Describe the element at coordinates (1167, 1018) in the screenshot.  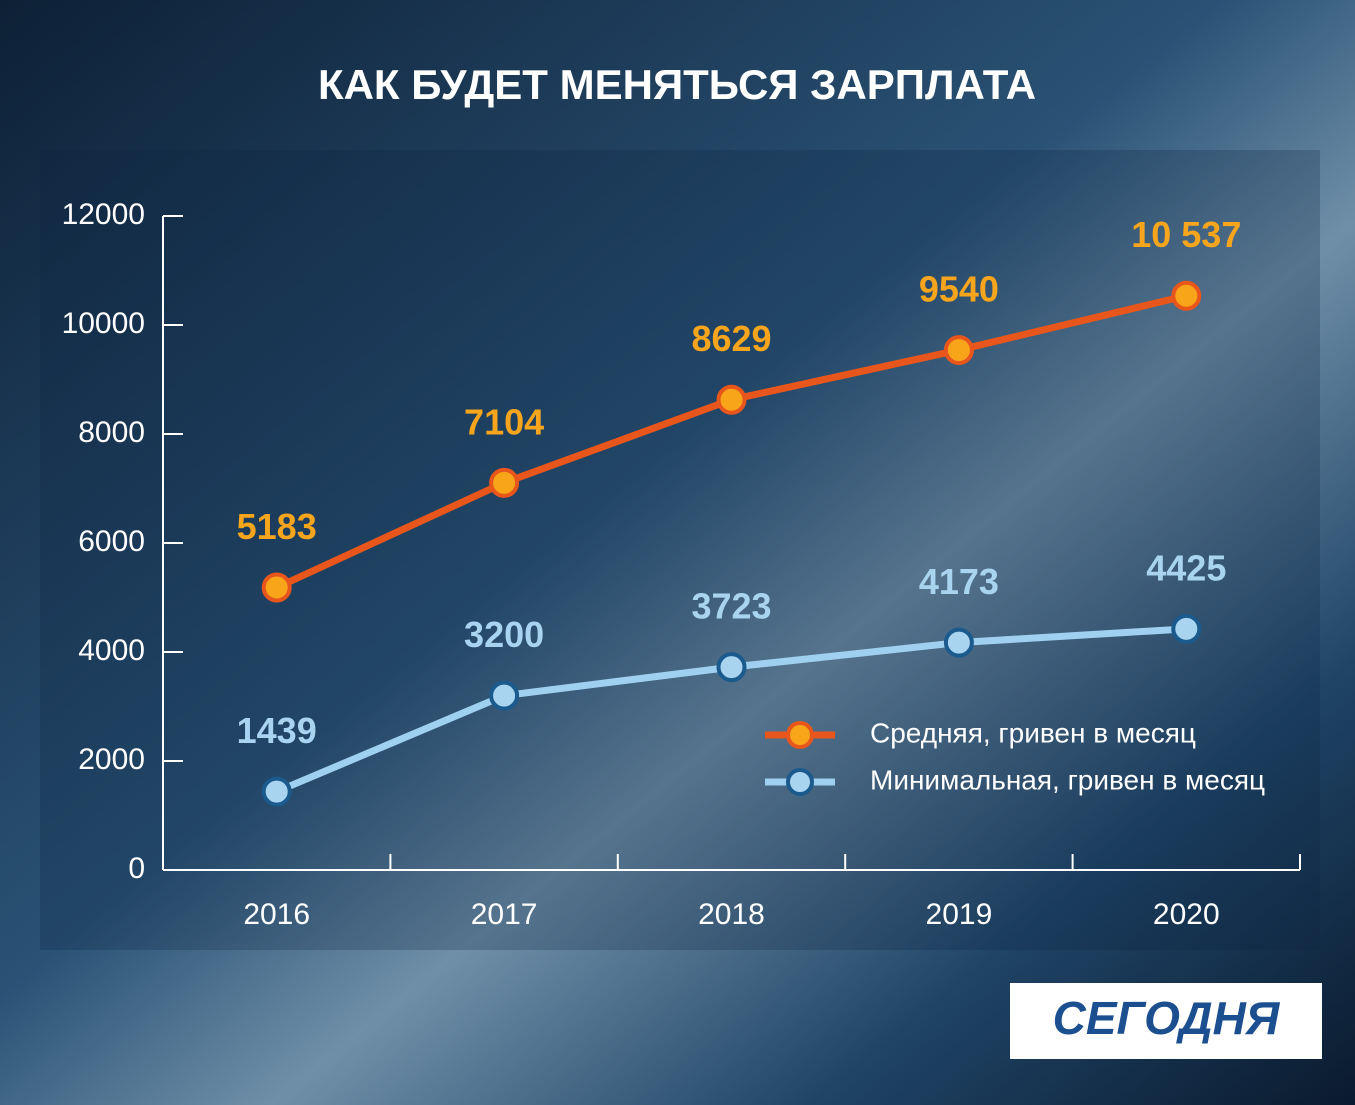
I see `logo: СЕГОДНЯ` at that location.